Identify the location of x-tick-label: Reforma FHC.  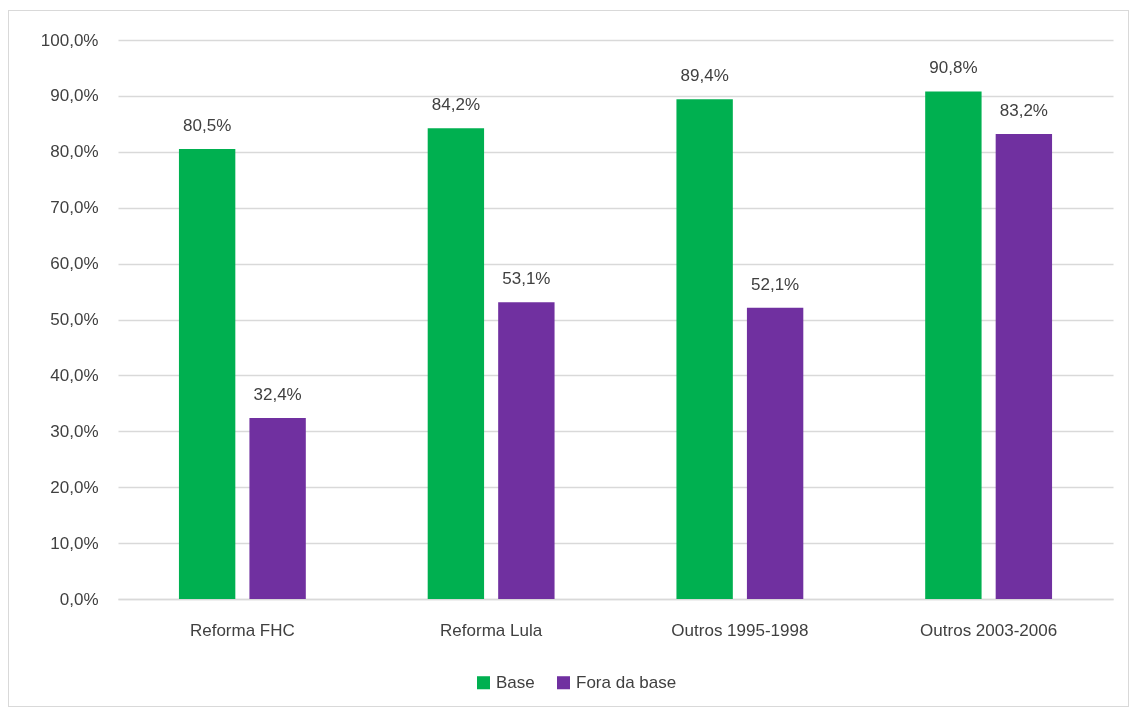
(242, 630).